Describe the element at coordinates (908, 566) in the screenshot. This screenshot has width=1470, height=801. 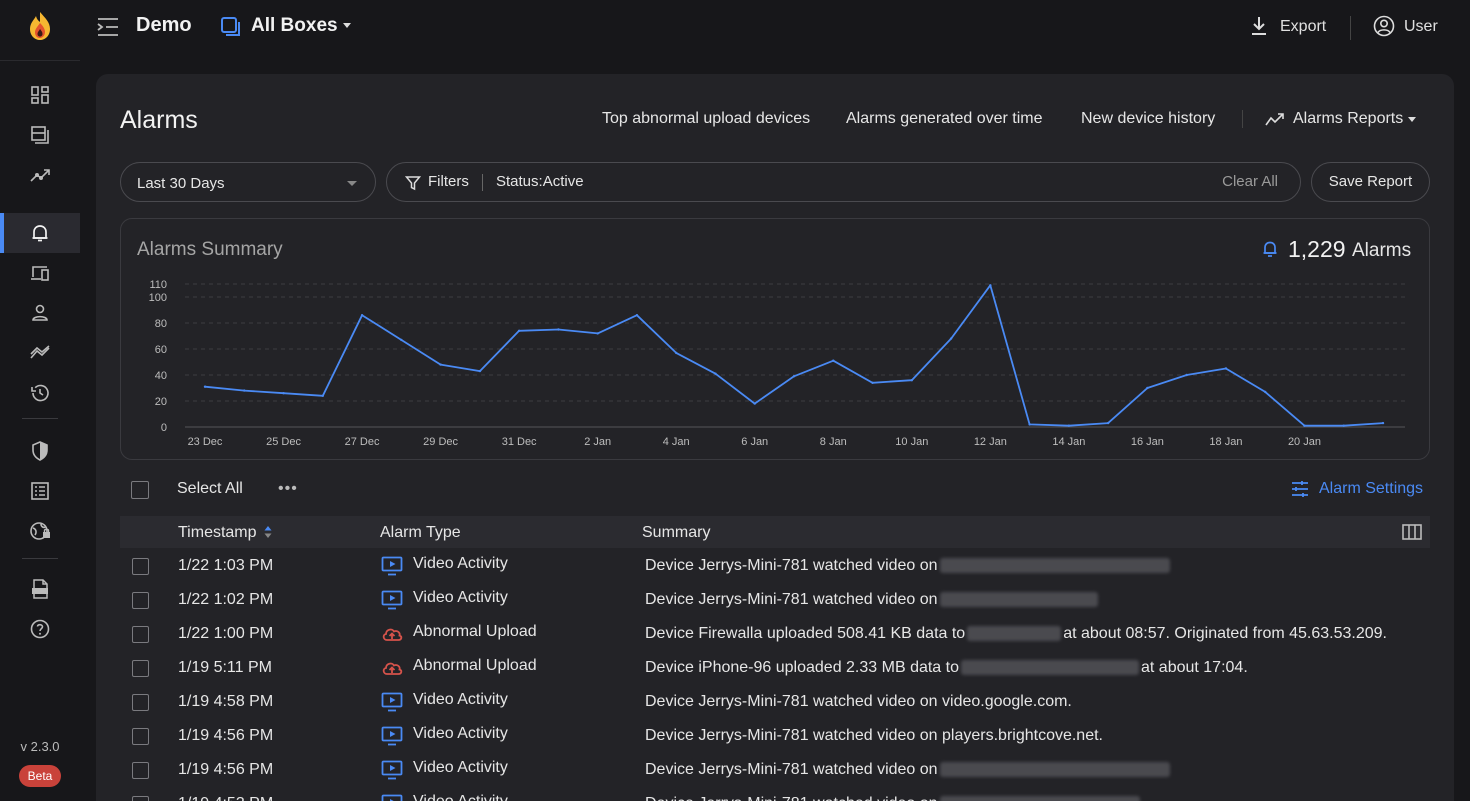
I see `row-summary: Device Jerrys-Mini-781 watched video on` at that location.